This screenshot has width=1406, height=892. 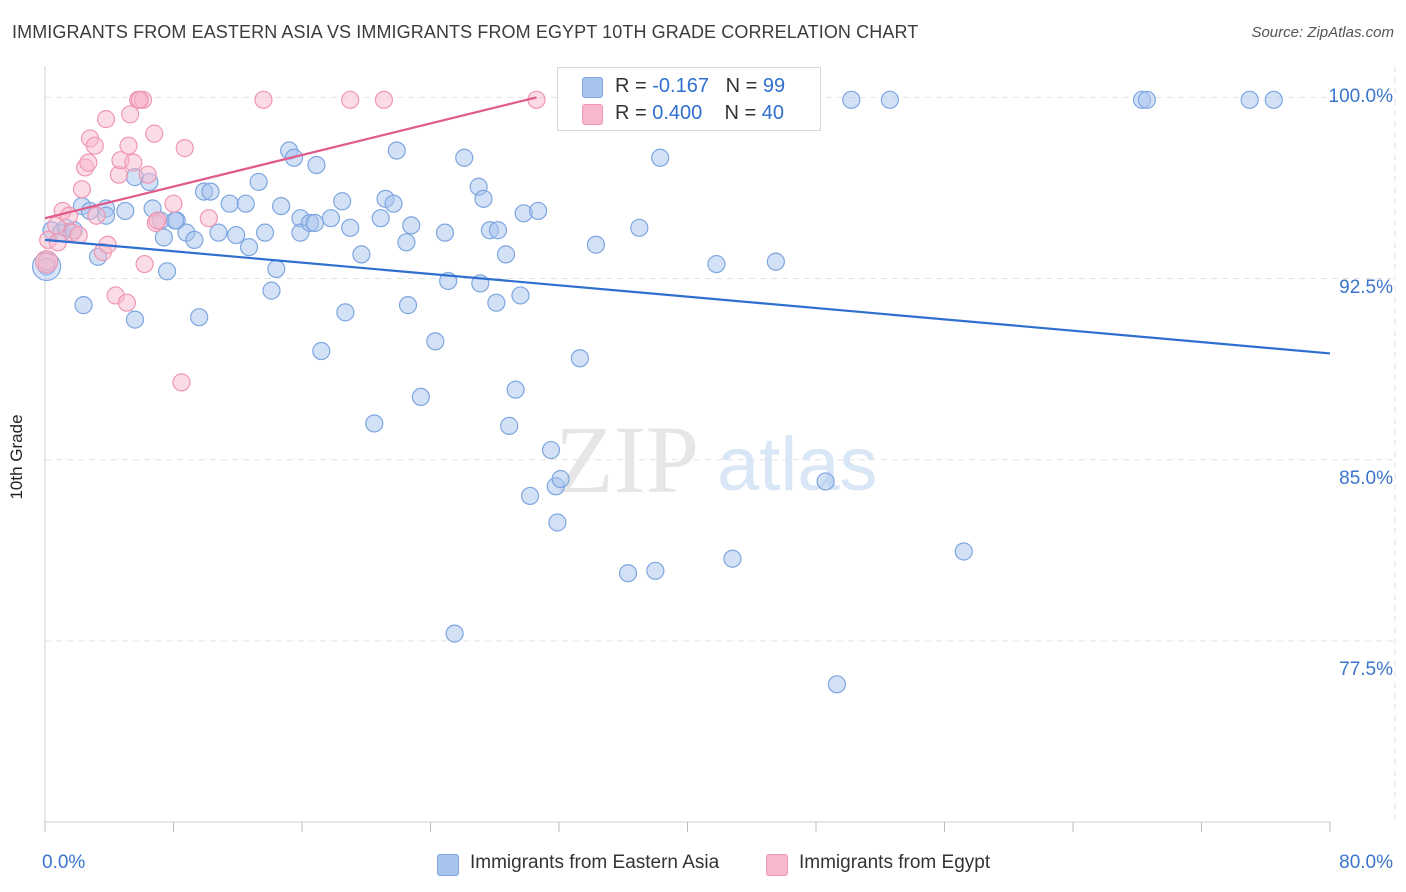 I want to click on legend-swatch-pink, so click(x=592, y=114).